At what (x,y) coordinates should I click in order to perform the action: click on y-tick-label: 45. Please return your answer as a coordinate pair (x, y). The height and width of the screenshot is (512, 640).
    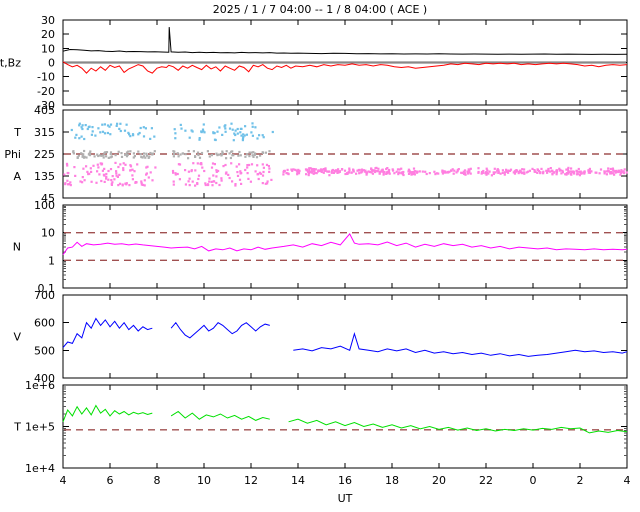
    Looking at the image, I should click on (48, 198).